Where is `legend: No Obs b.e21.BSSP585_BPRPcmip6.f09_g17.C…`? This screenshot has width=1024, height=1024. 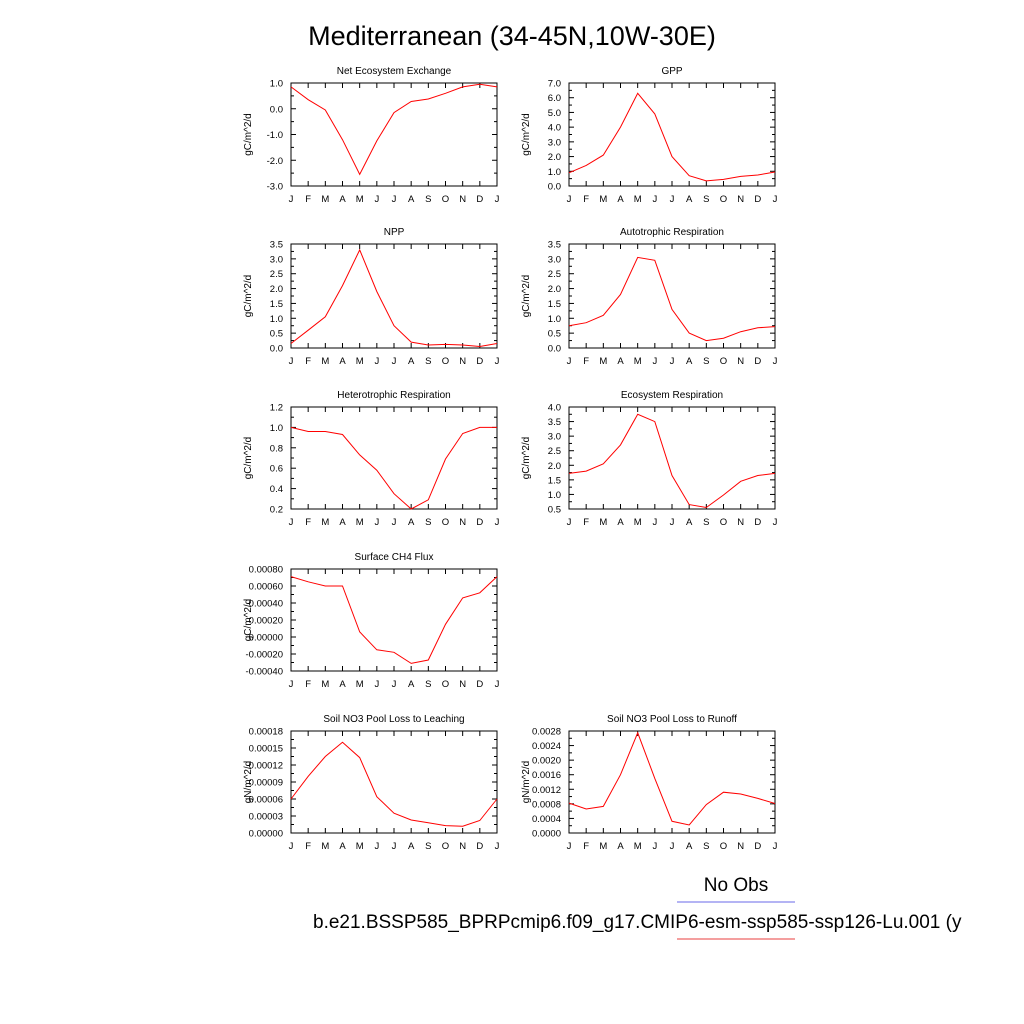 legend: No Obs b.e21.BSSP585_BPRPcmip6.f09_g17.C… is located at coordinates (637, 907).